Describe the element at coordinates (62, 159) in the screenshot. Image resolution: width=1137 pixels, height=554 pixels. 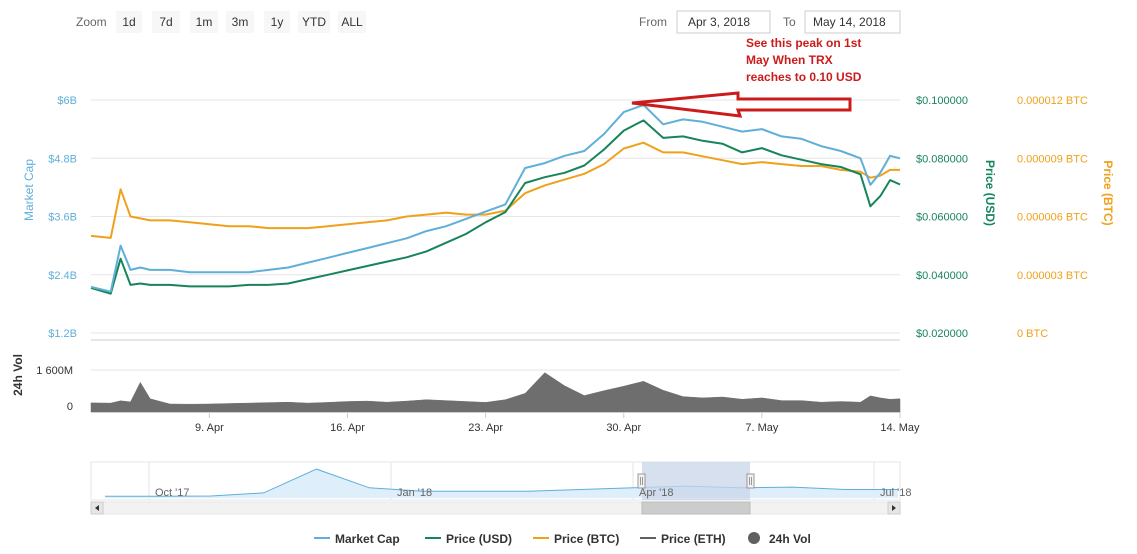
I see `market-cap-tick-label: $4.8B` at that location.